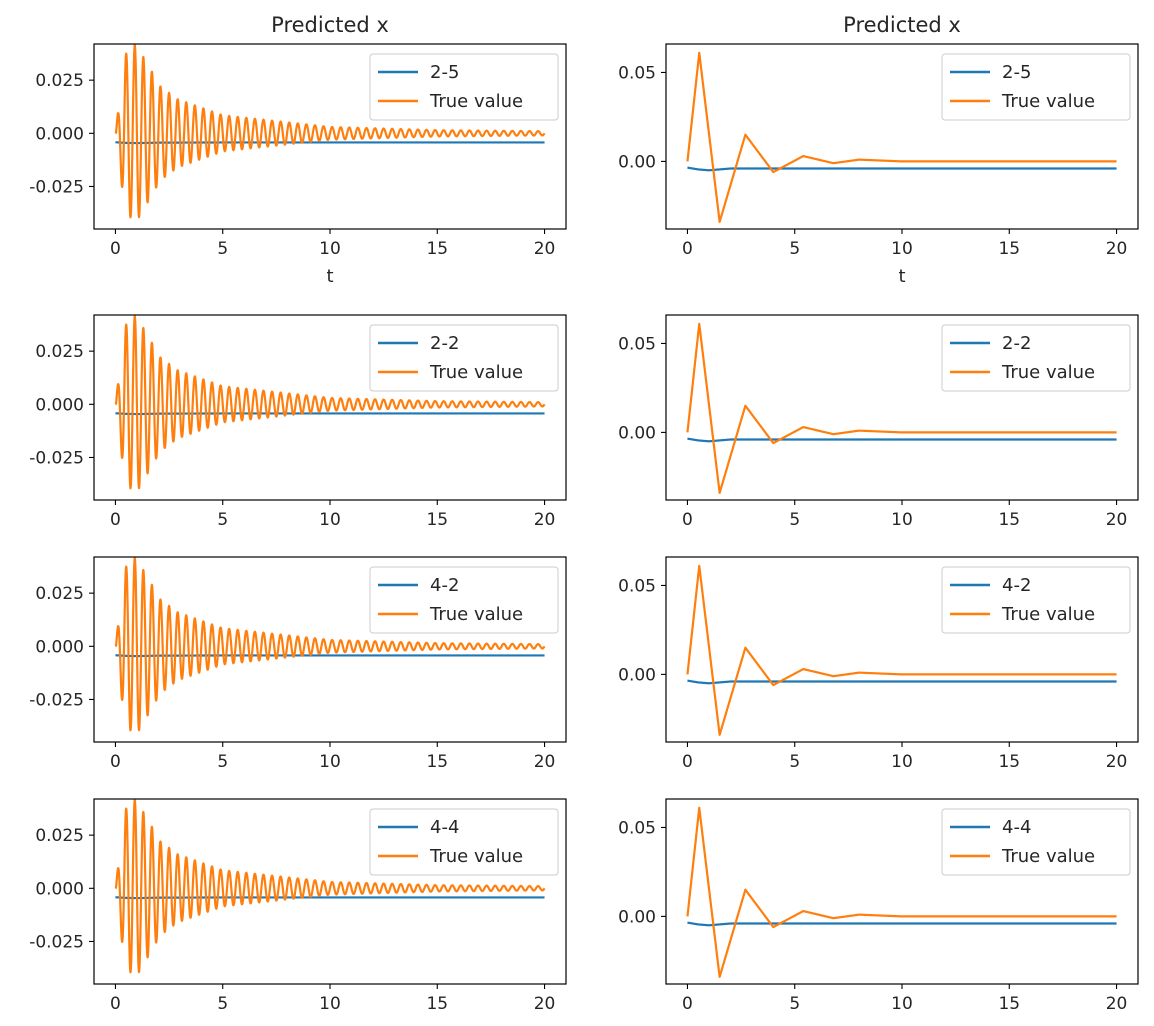 This screenshot has height=1026, width=1154. What do you see at coordinates (330, 25) in the screenshot?
I see `subplot-title: Predicted x` at bounding box center [330, 25].